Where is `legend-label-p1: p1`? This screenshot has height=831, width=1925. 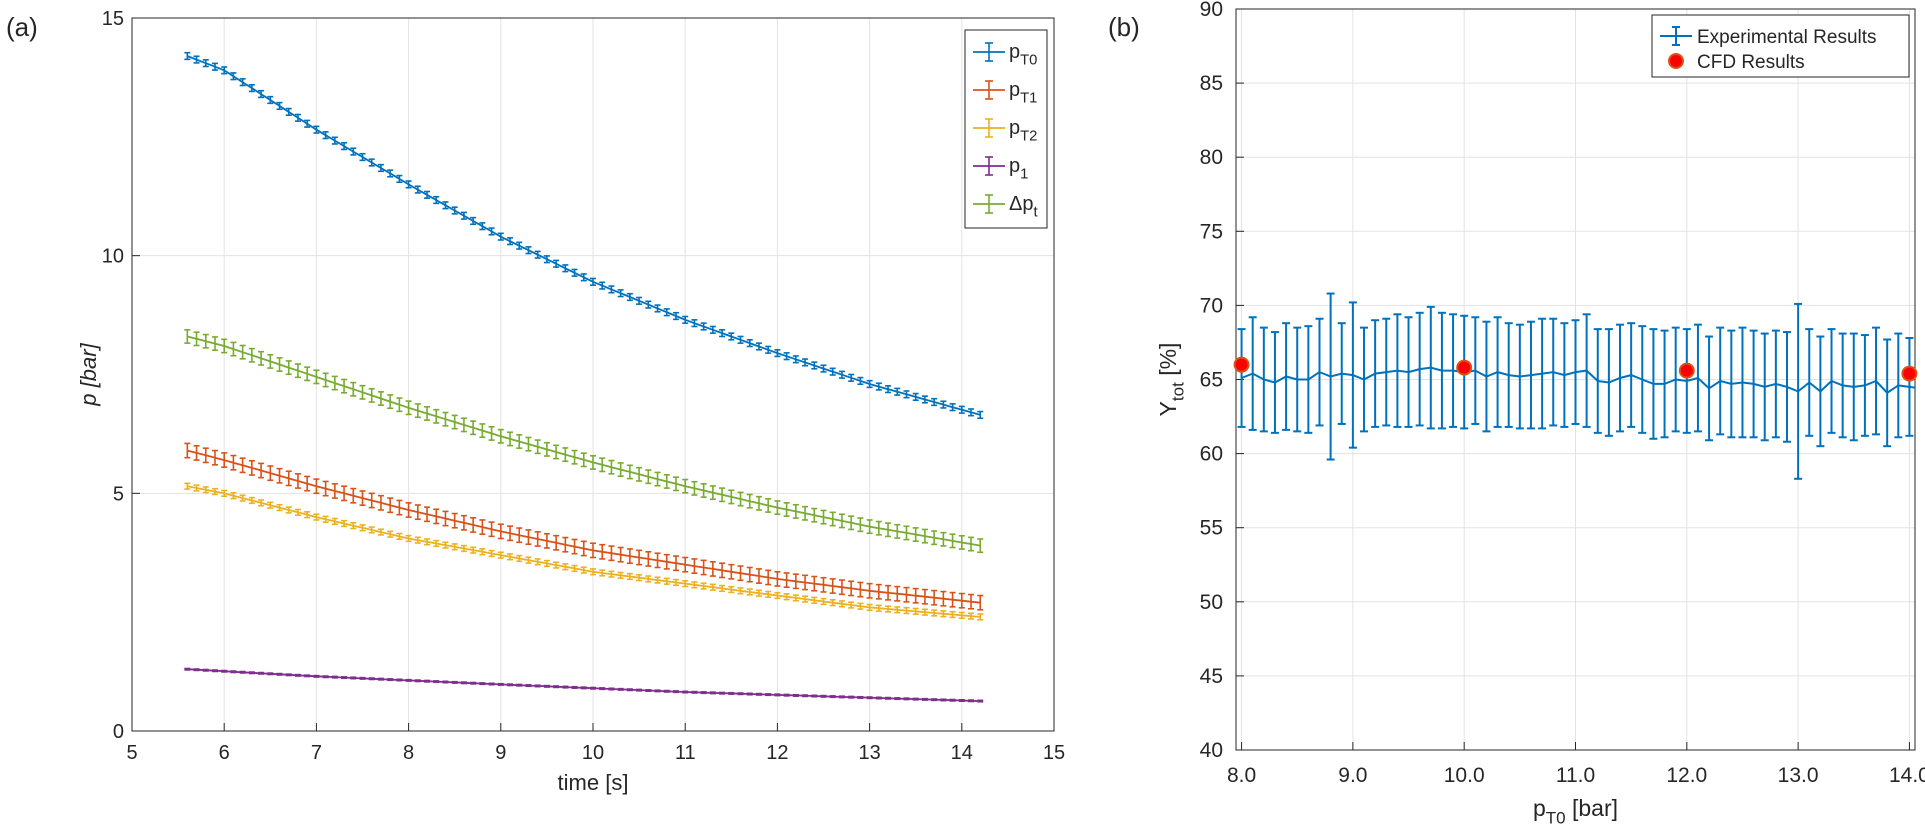 legend-label-p1: p1 is located at coordinates (1018, 168).